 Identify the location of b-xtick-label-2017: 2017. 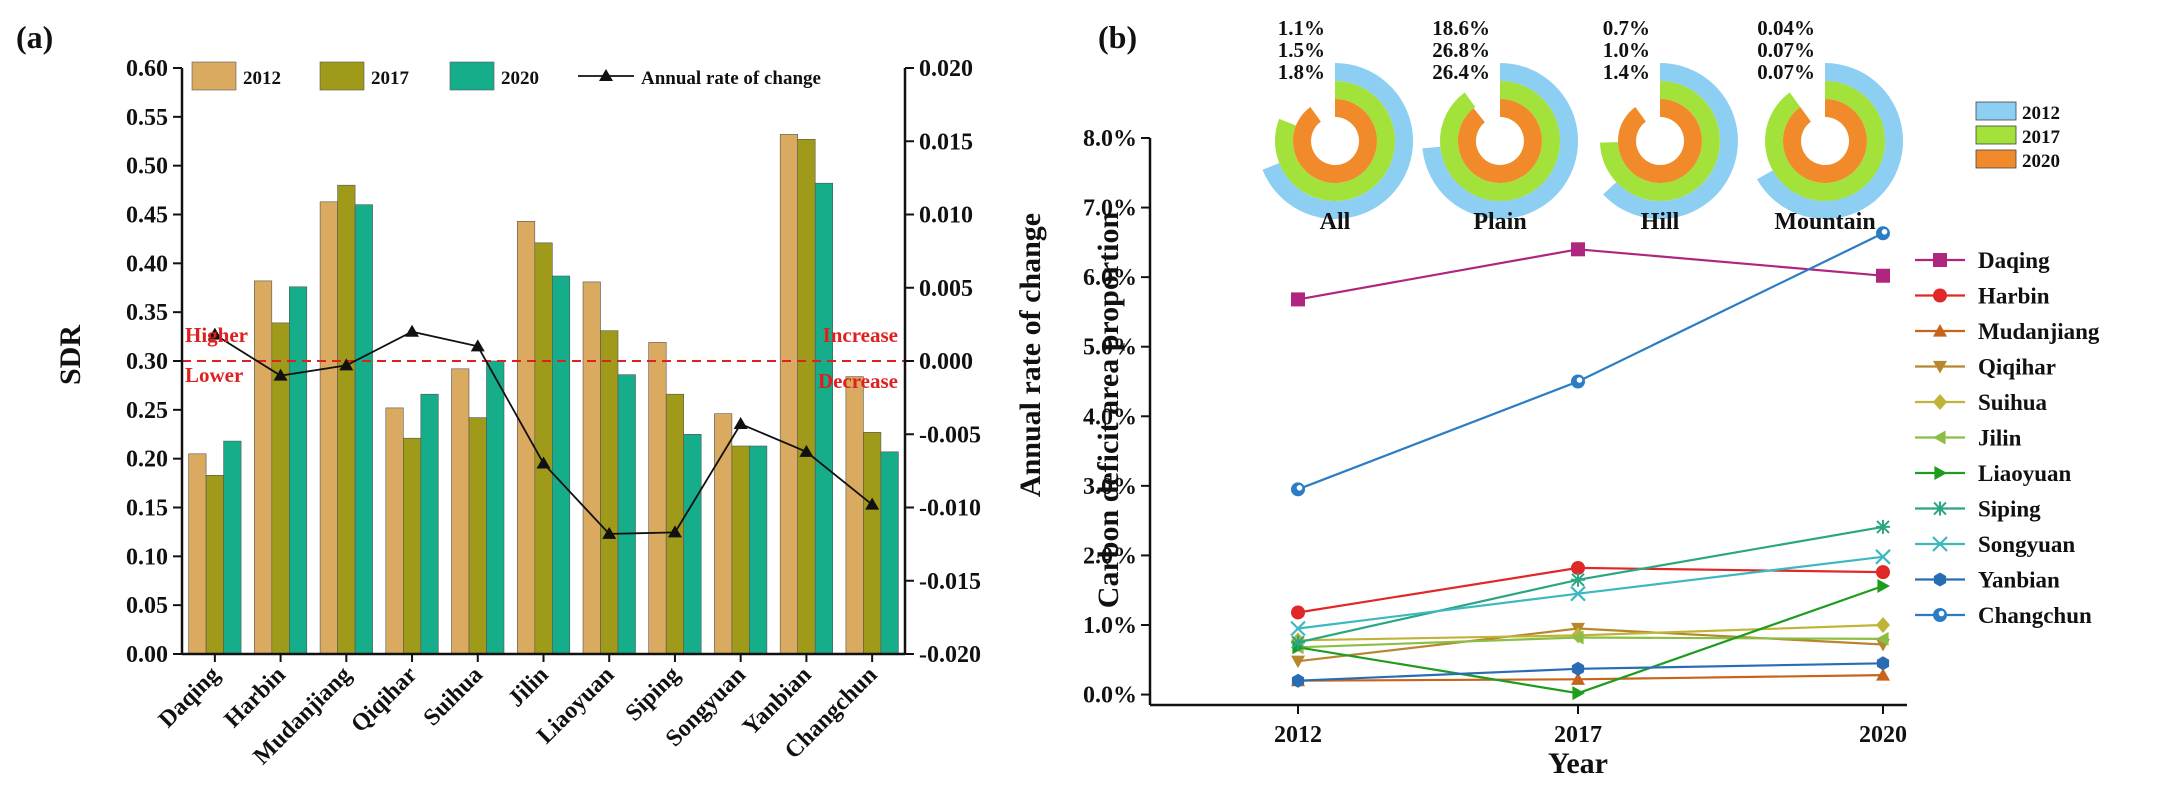
(1578, 735).